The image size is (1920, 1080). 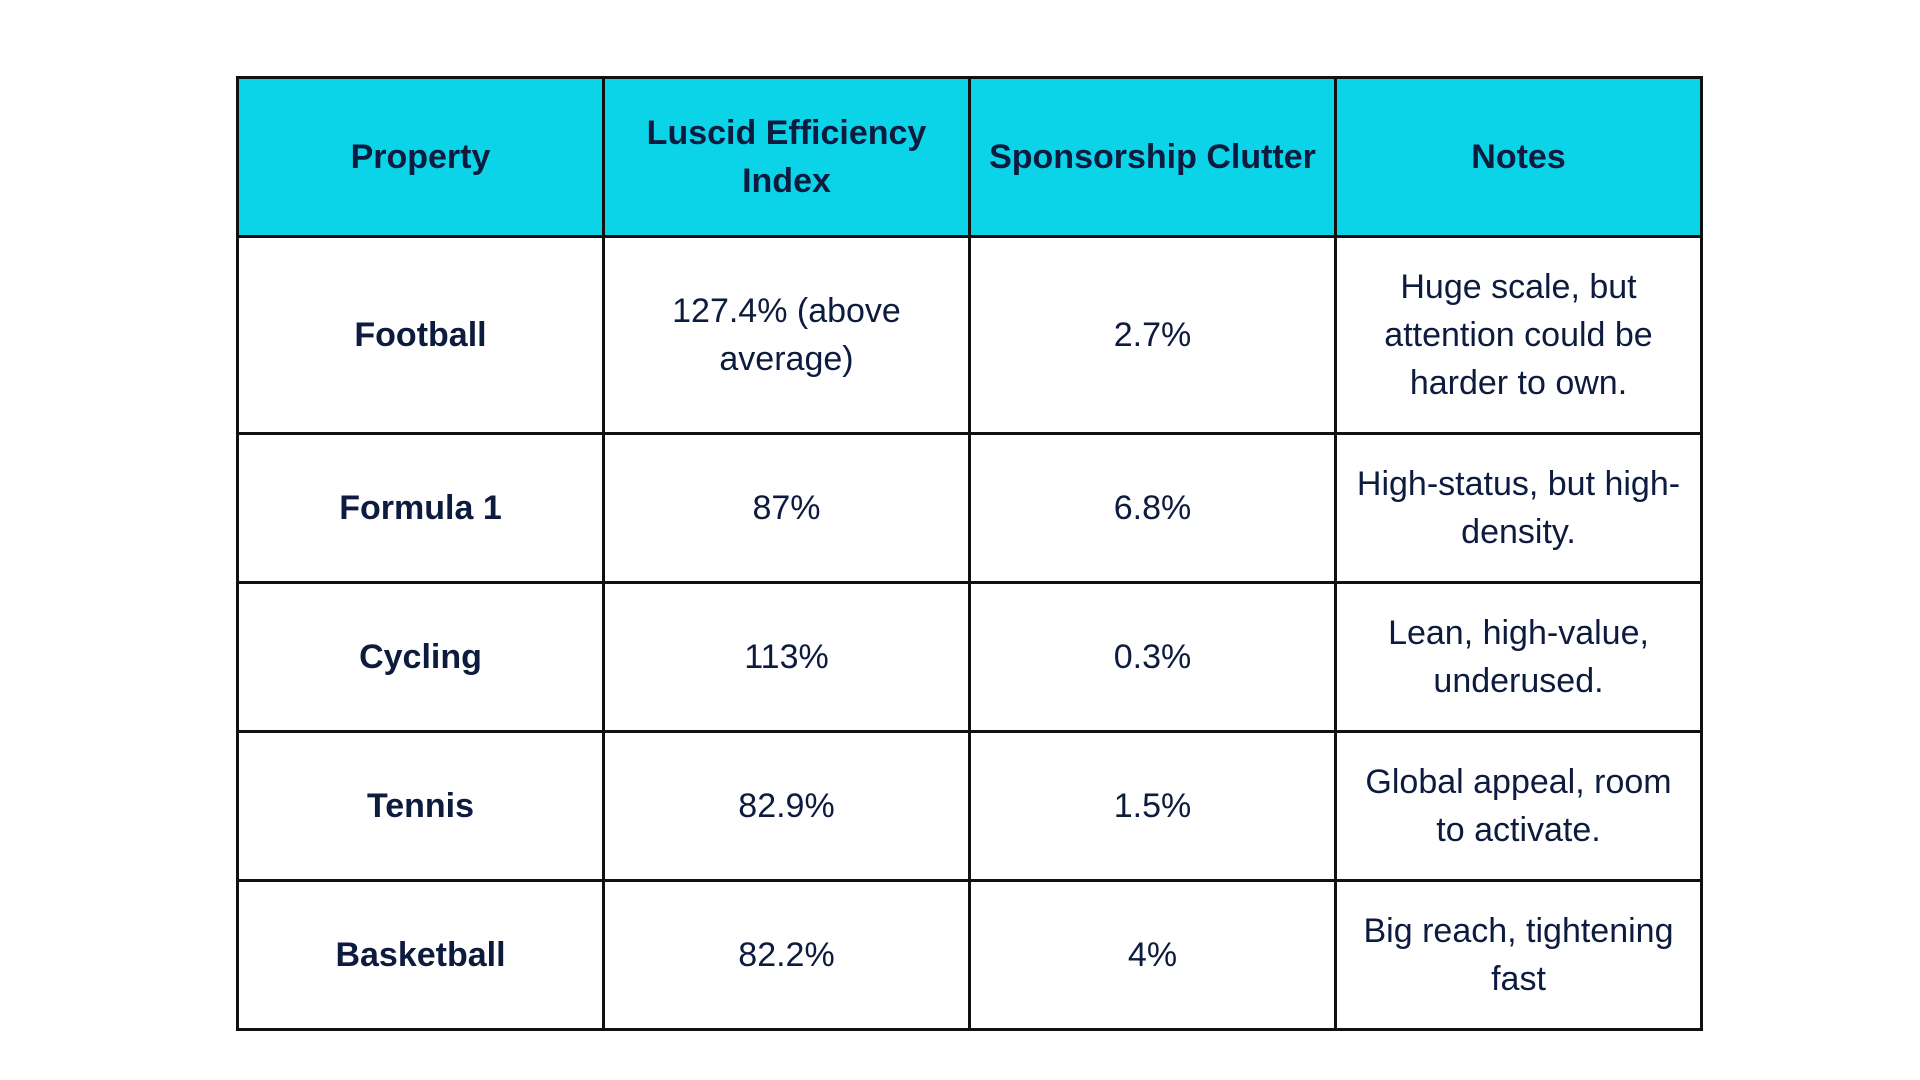 What do you see at coordinates (1518, 157) in the screenshot?
I see `header-notes: Notes` at bounding box center [1518, 157].